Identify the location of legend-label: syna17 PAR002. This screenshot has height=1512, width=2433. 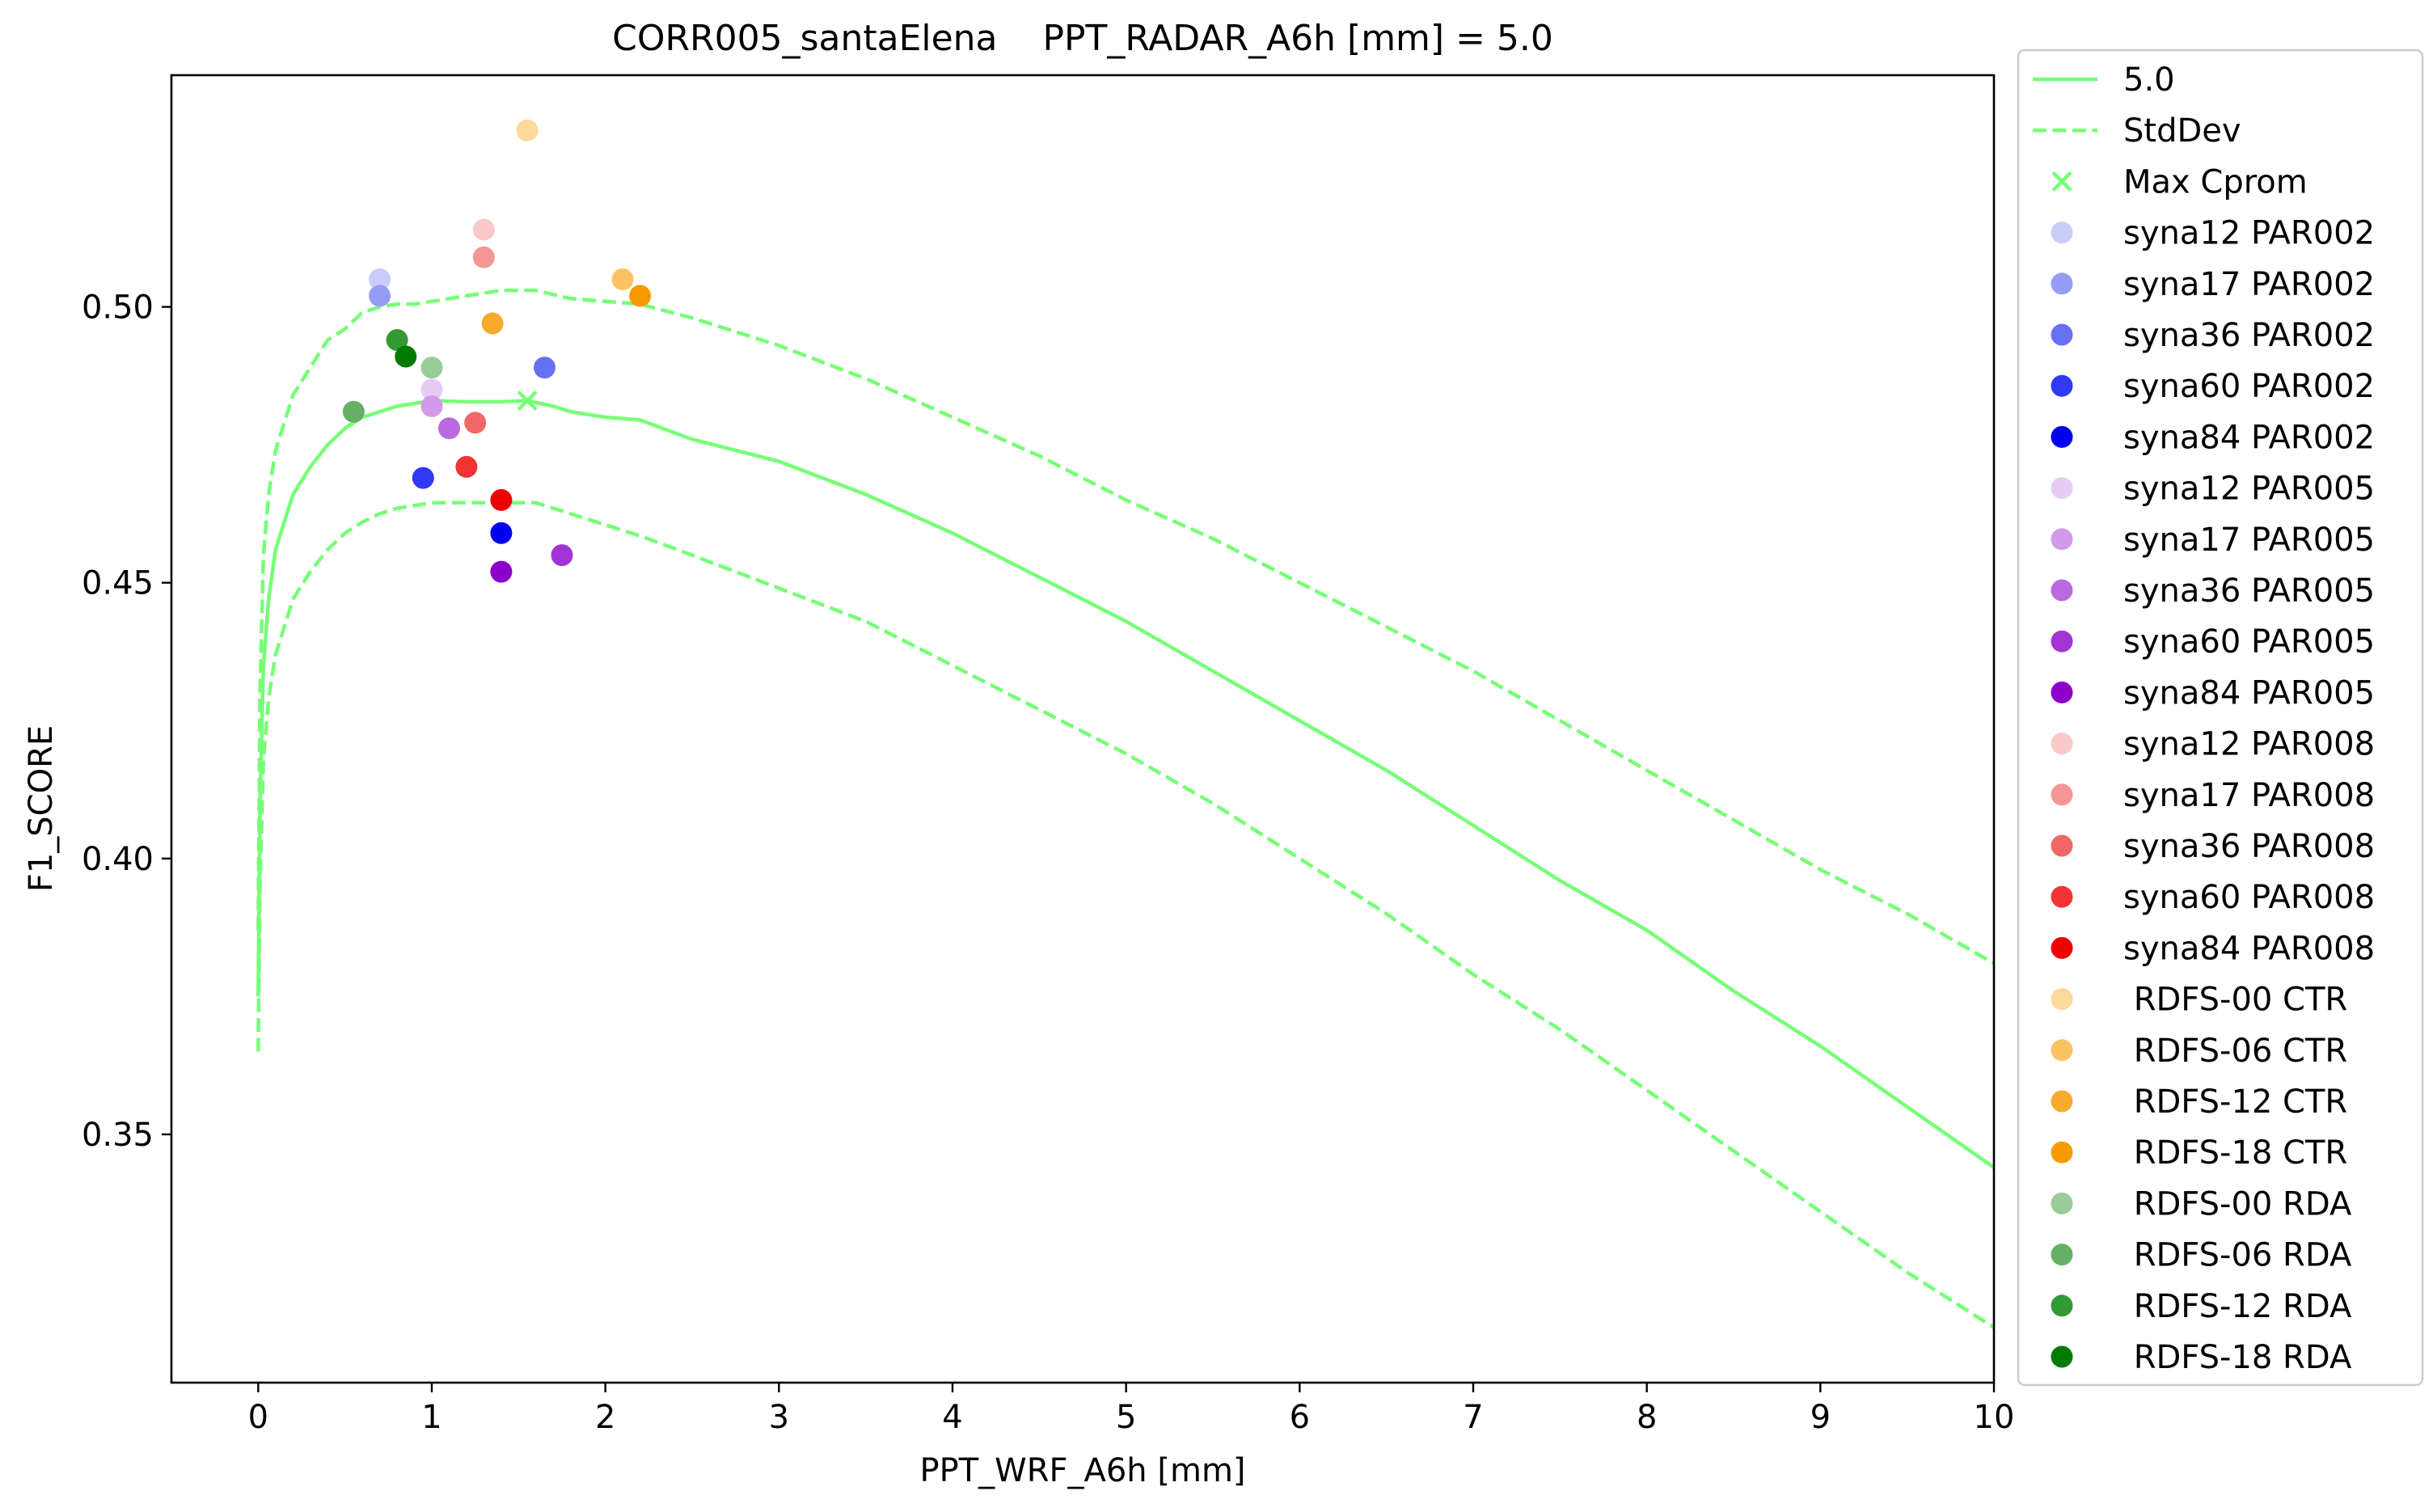
(2249, 284).